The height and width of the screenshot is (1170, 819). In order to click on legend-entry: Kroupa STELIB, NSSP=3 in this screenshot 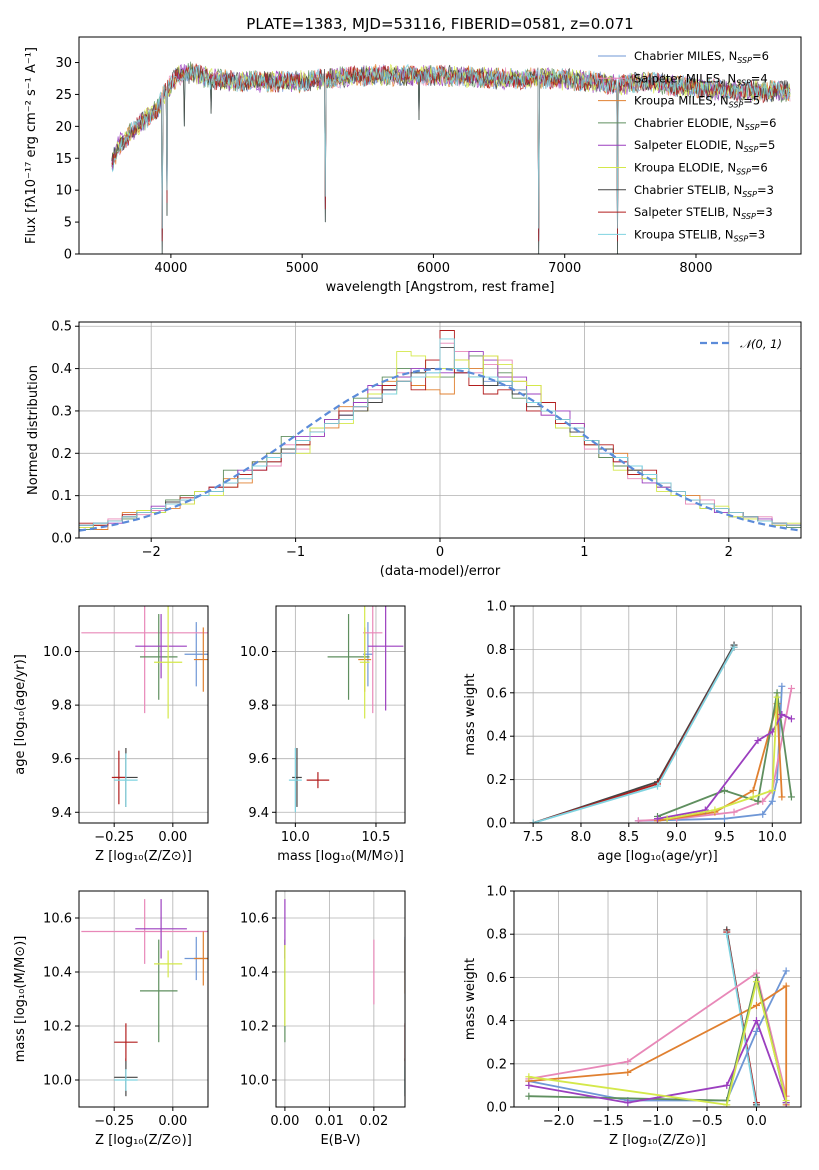, I will do `click(699, 235)`.